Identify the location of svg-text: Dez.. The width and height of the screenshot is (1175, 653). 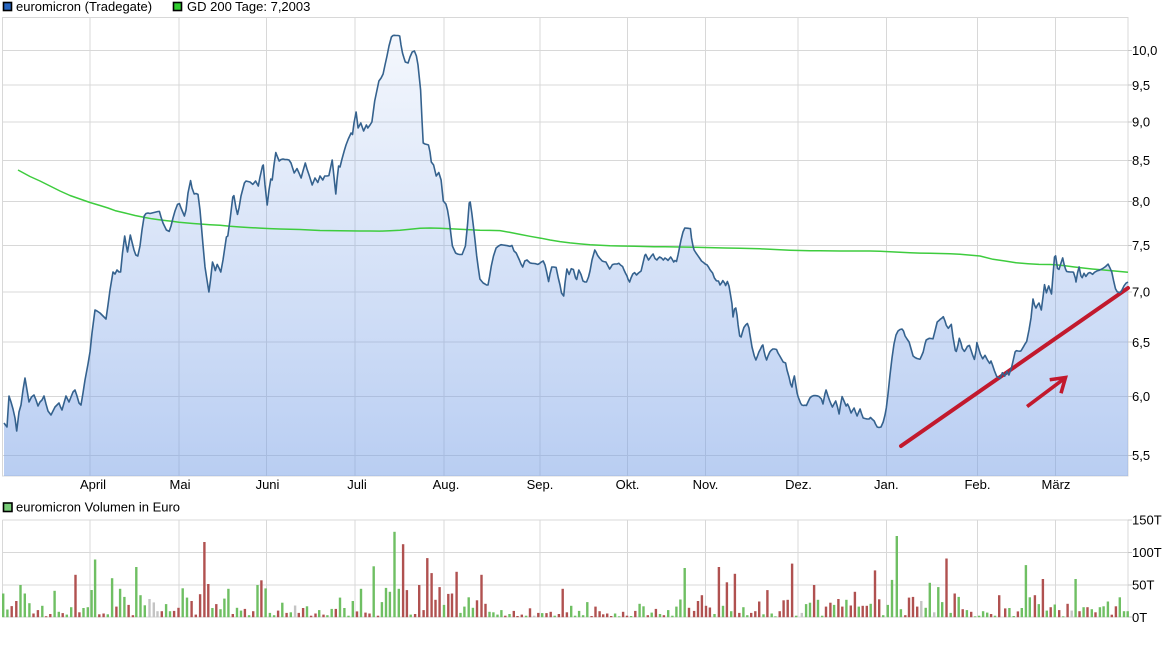
(798, 484).